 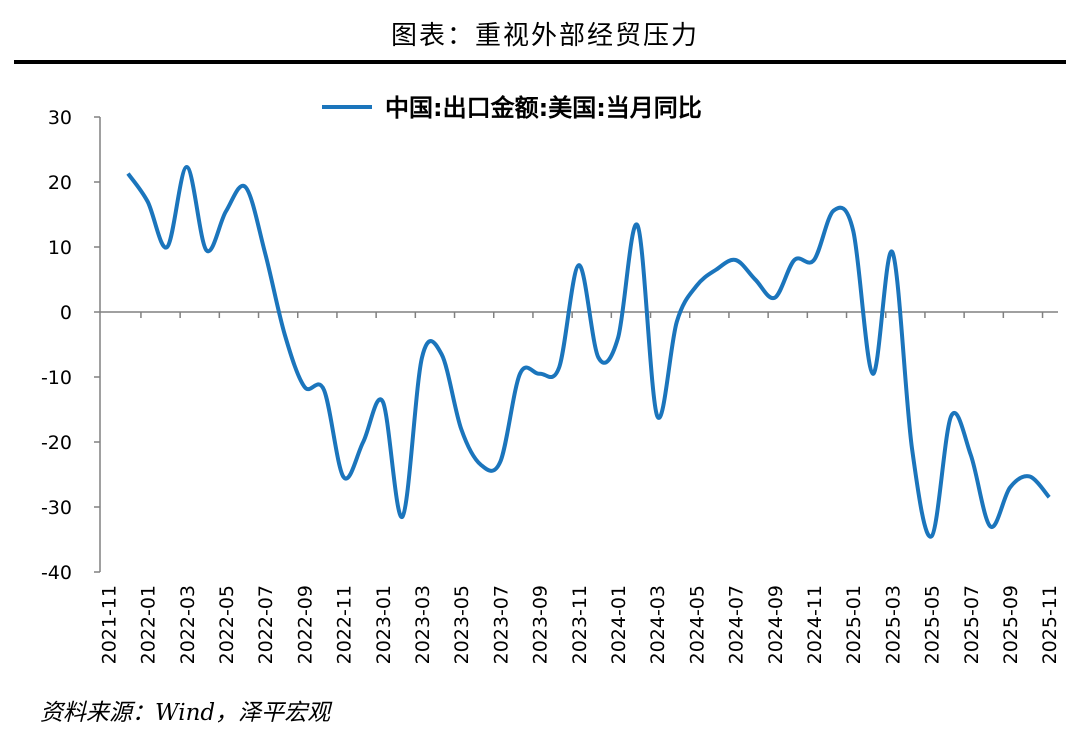 I want to click on x-tick-label: 2024-01, so click(x=619, y=624).